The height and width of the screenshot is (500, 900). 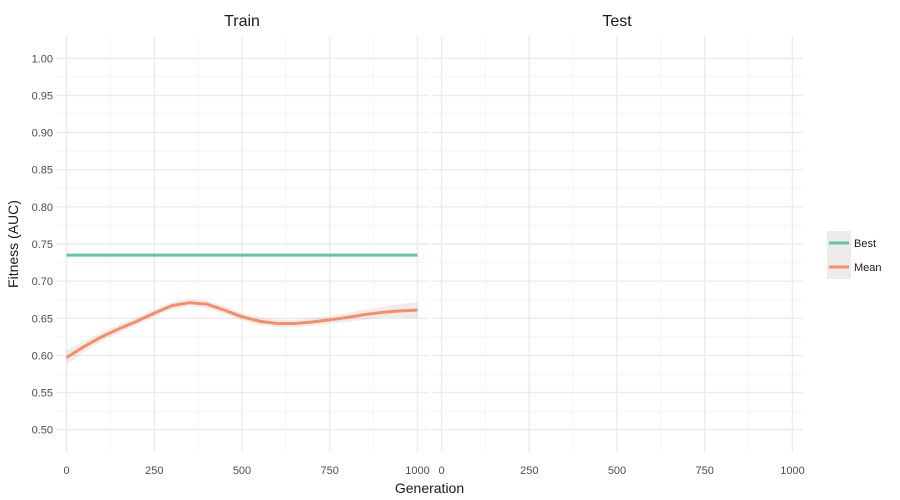 What do you see at coordinates (42, 319) in the screenshot?
I see `y-tick-label: 0.65` at bounding box center [42, 319].